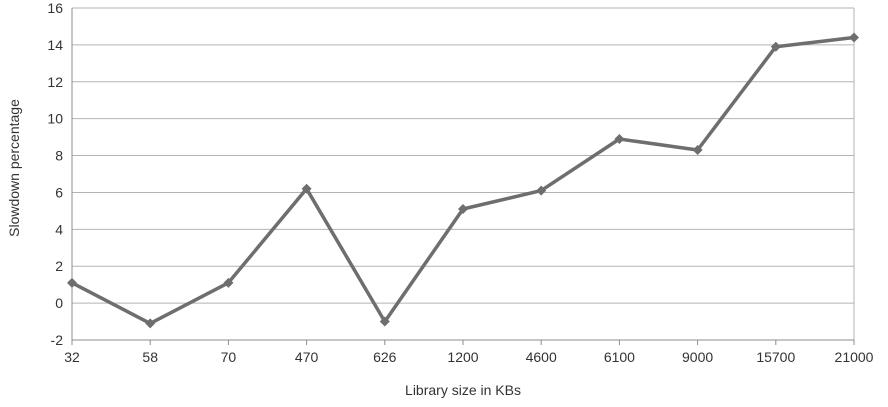 Image resolution: width=888 pixels, height=407 pixels. What do you see at coordinates (854, 357) in the screenshot?
I see `x-tick-label: 21000` at bounding box center [854, 357].